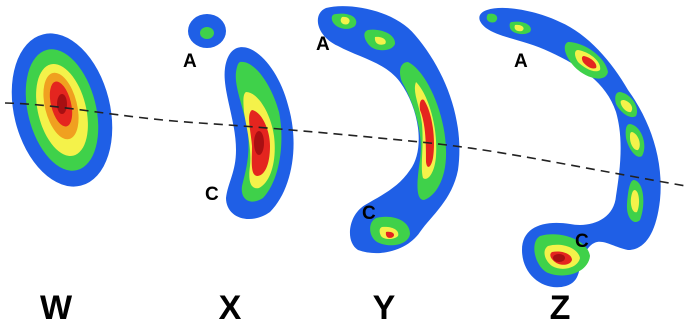 The height and width of the screenshot is (330, 686). I want to click on blob-x-top-green, so click(207, 33).